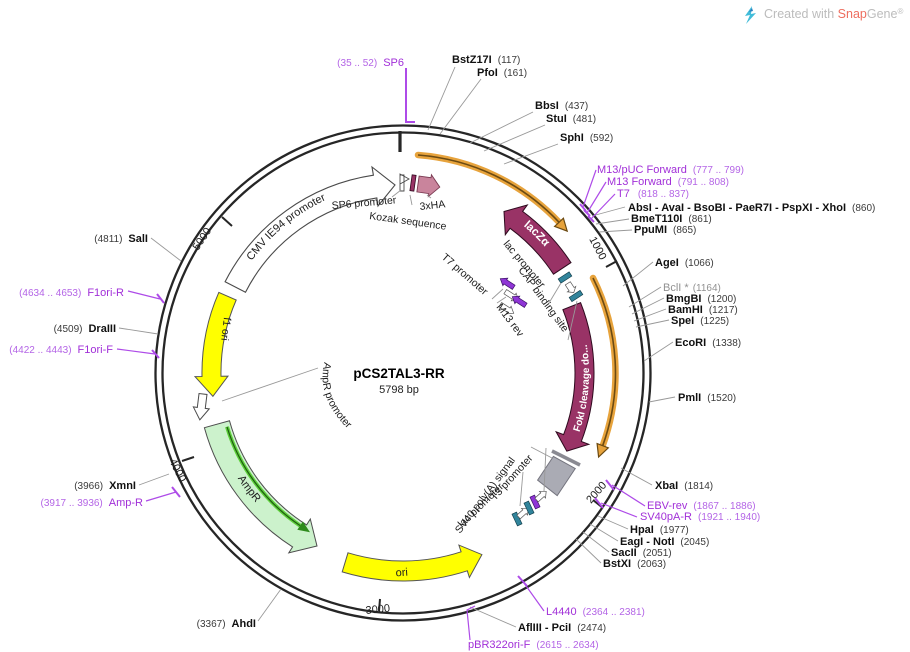 Image resolution: width=910 pixels, height=652 pixels. Describe the element at coordinates (521, 489) in the screenshot. I see `lac-promoter-bottom-leader` at that location.